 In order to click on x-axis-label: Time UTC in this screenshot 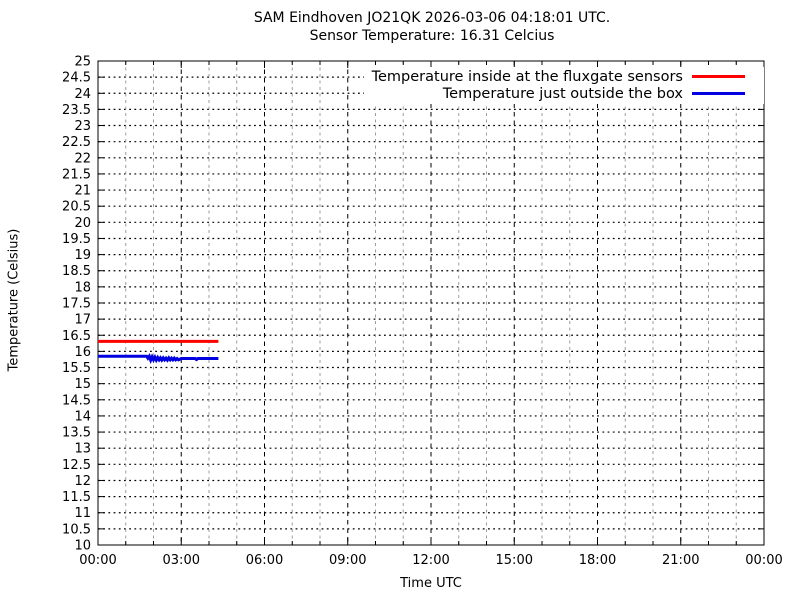, I will do `click(431, 583)`.